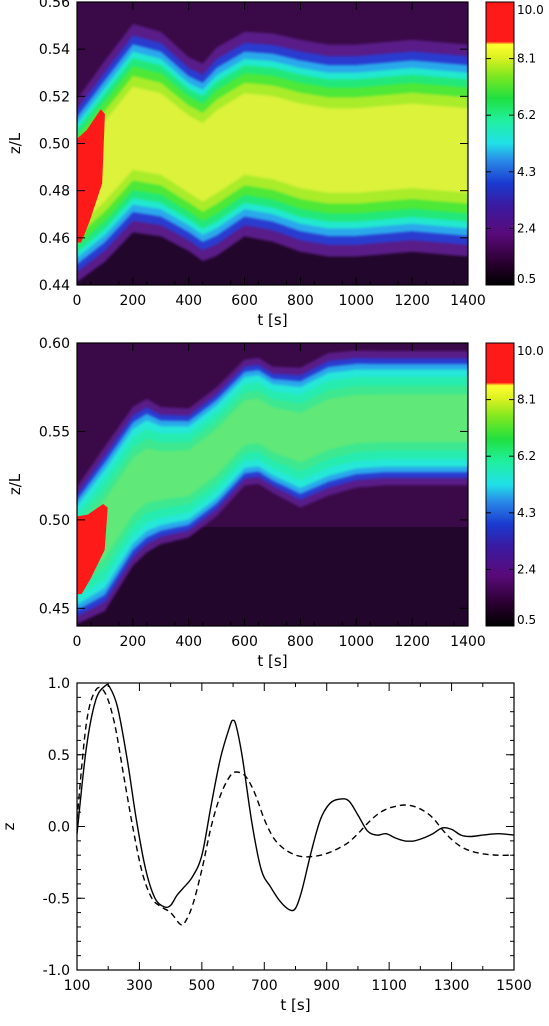 The height and width of the screenshot is (1026, 549). Describe the element at coordinates (59, 828) in the screenshot. I see `y-tick-label: 0.0` at that location.